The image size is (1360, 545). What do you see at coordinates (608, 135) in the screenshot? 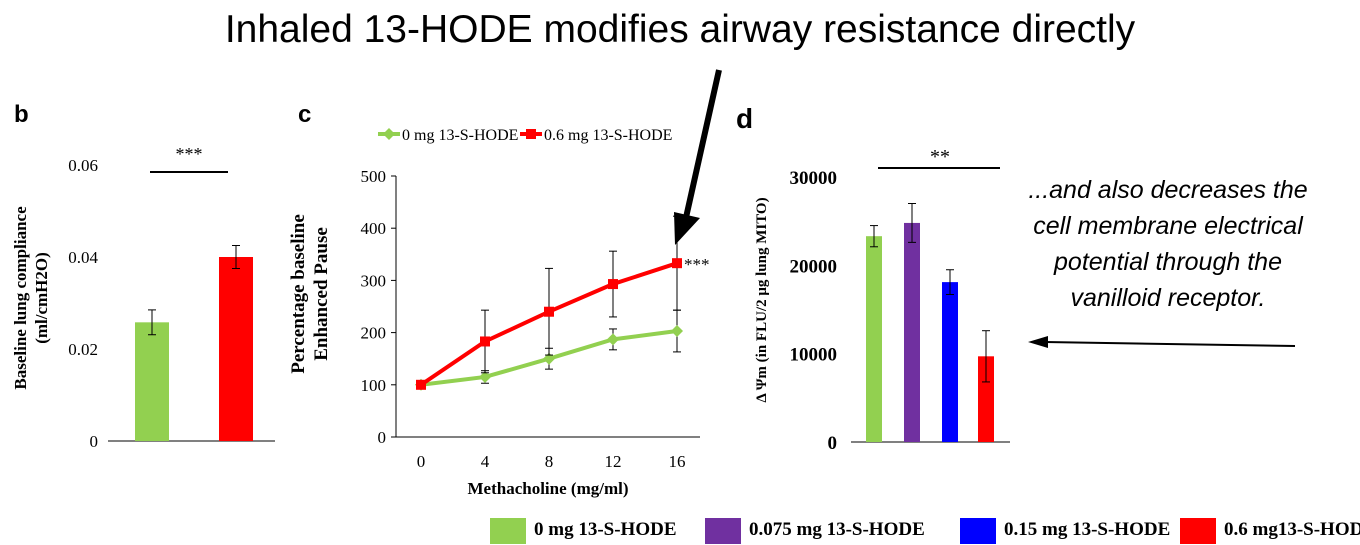
I see `legend-label: 0.6 mg 13-S-HODE` at bounding box center [608, 135].